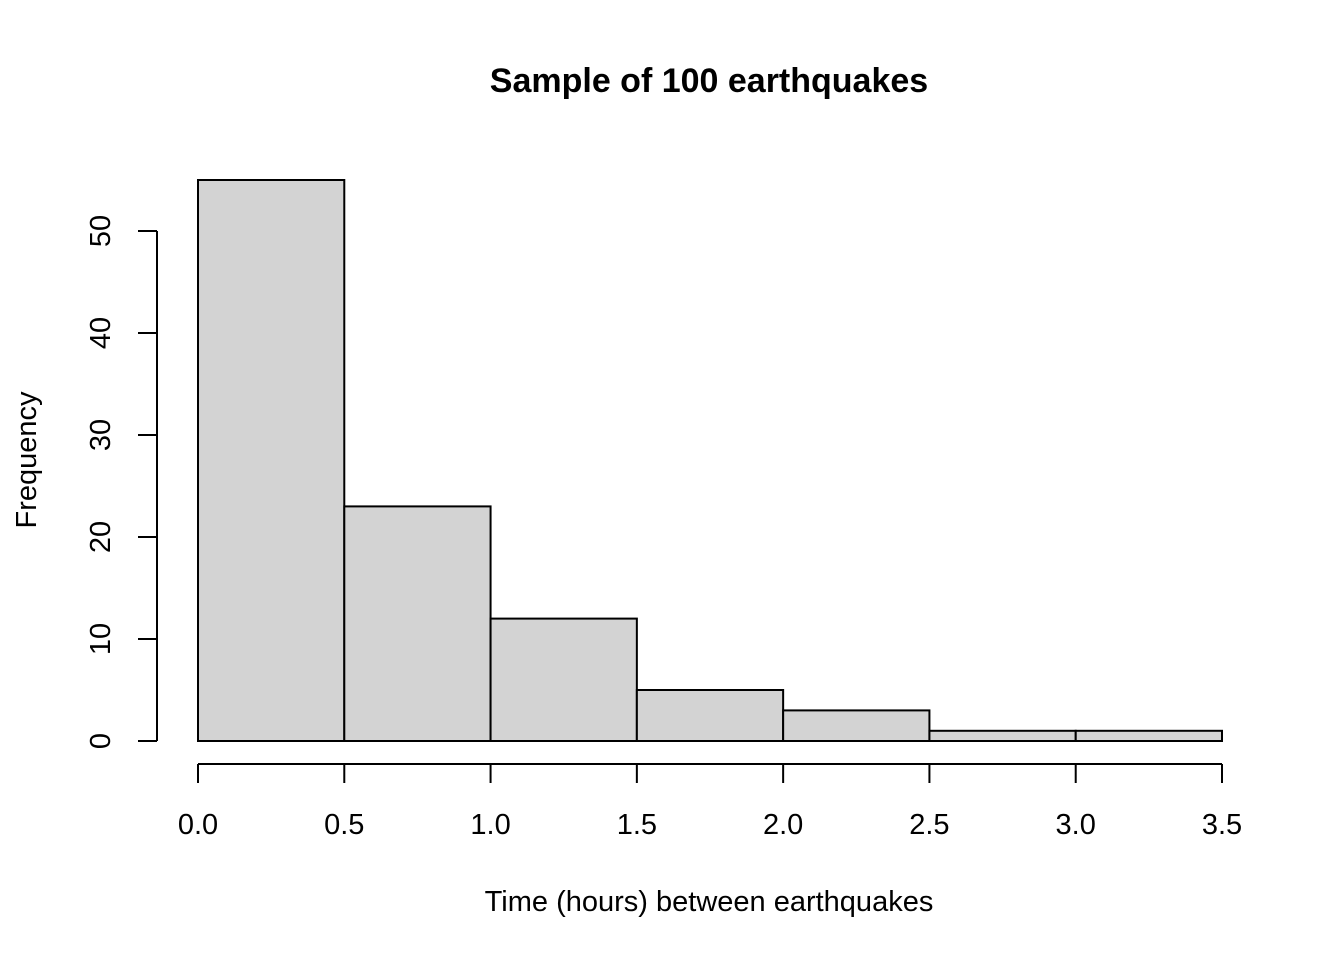 The height and width of the screenshot is (960, 1344). What do you see at coordinates (198, 825) in the screenshot?
I see `x-tick-label-0: 0.0` at bounding box center [198, 825].